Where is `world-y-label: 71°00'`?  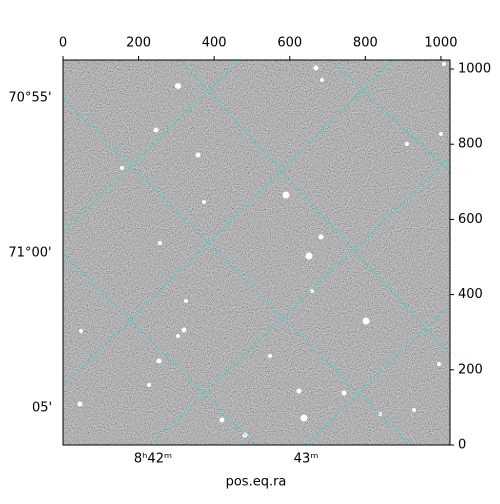
world-y-label: 71°00' is located at coordinates (29, 253).